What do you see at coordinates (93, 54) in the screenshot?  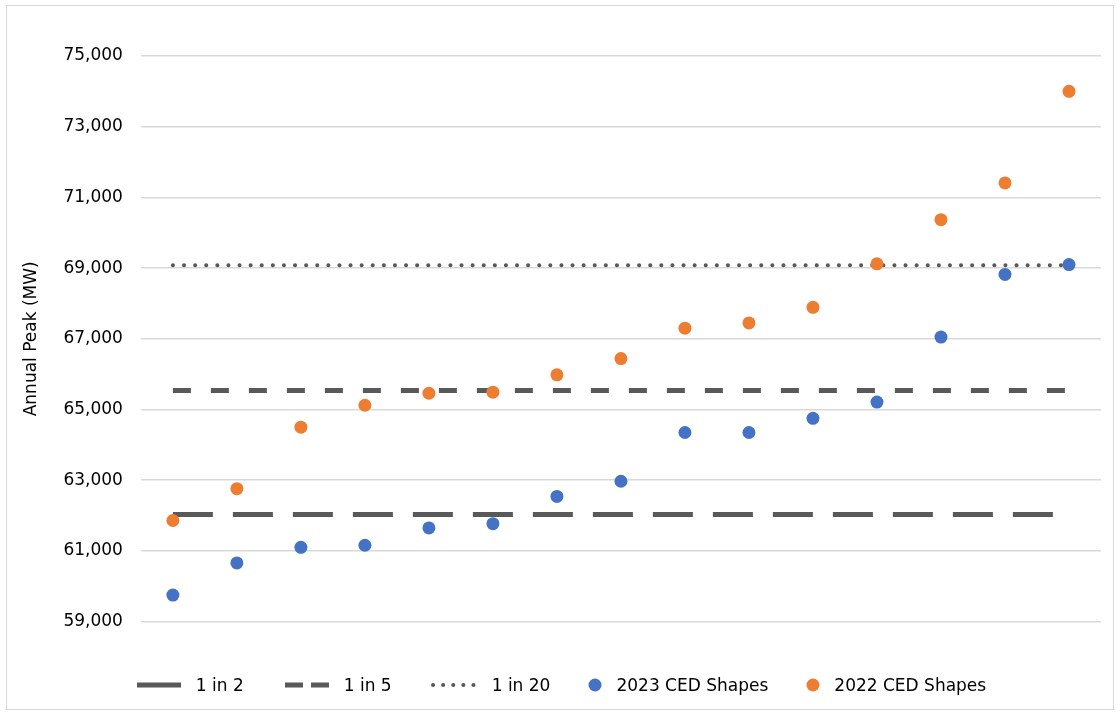 I see `y-tick-label: 75,000` at bounding box center [93, 54].